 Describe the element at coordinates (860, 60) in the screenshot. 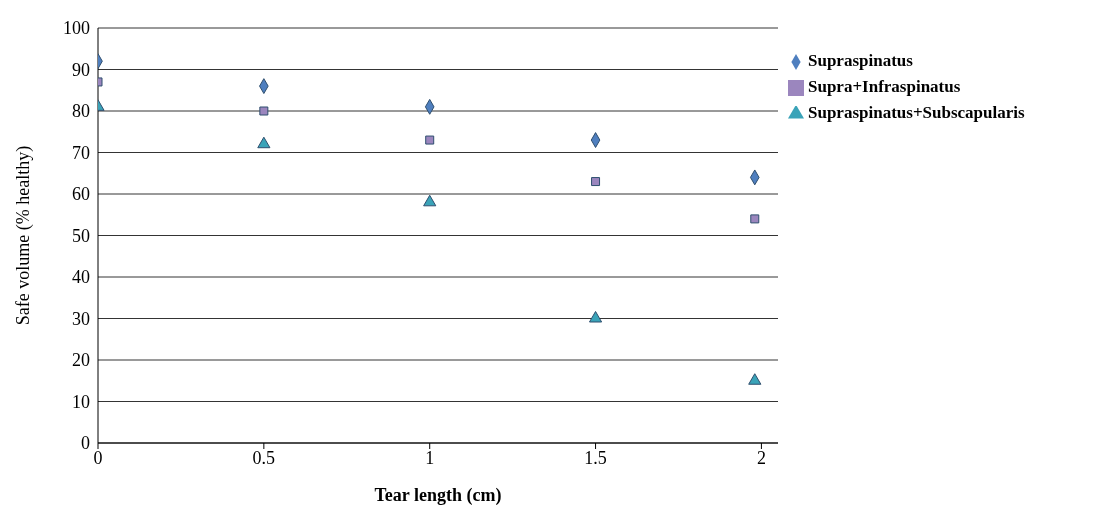

I see `legend-label: Supraspinatus` at that location.